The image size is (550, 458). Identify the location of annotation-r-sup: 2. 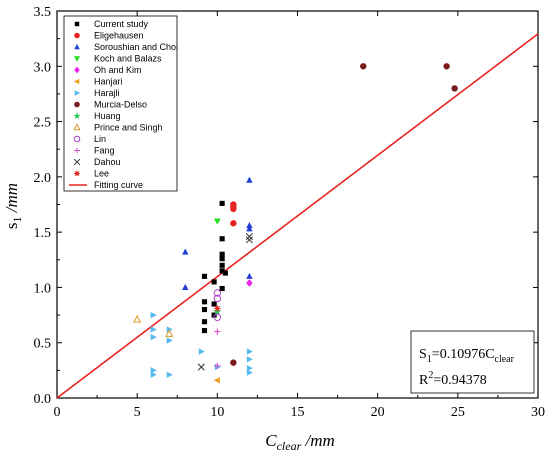
(430, 375).